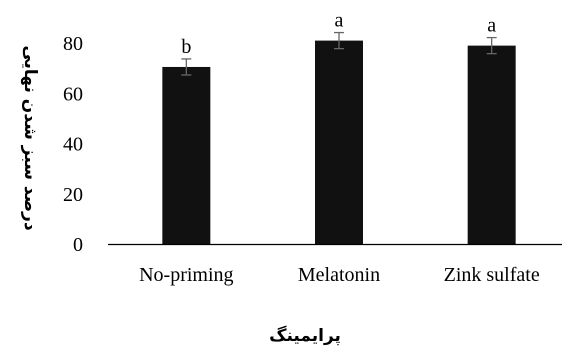 The width and height of the screenshot is (564, 352). What do you see at coordinates (73, 94) in the screenshot?
I see `y-tick-label: 60` at bounding box center [73, 94].